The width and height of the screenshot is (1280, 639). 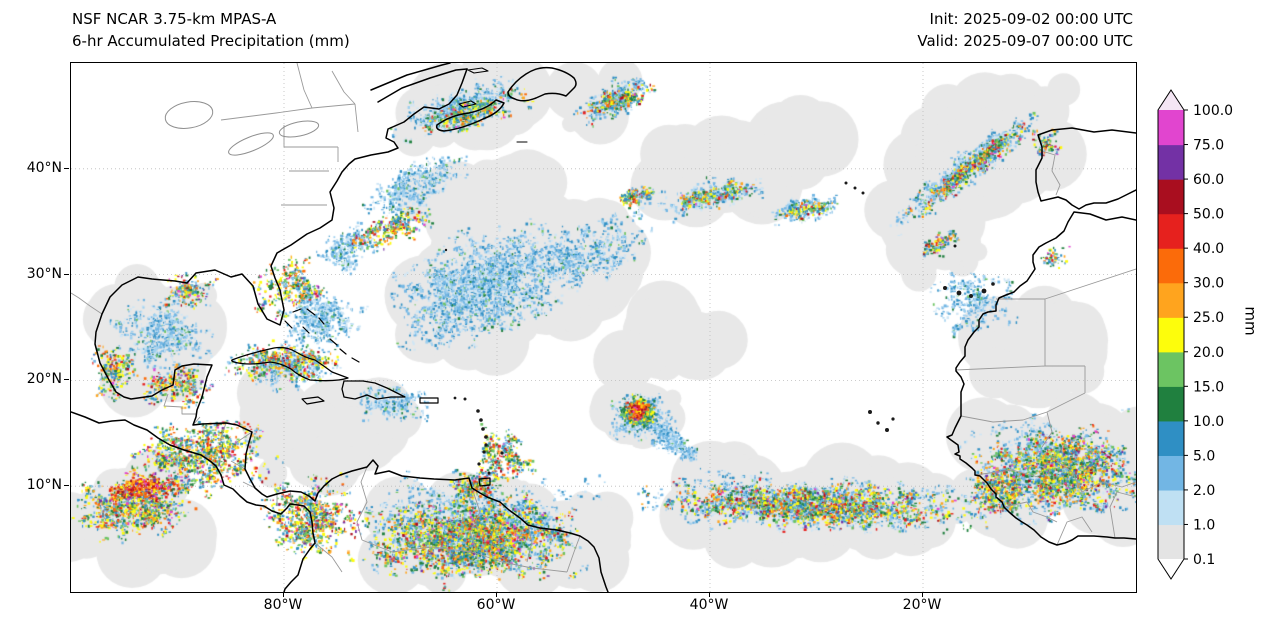 What do you see at coordinates (489, 473) in the screenshot?
I see `island-tobago` at bounding box center [489, 473].